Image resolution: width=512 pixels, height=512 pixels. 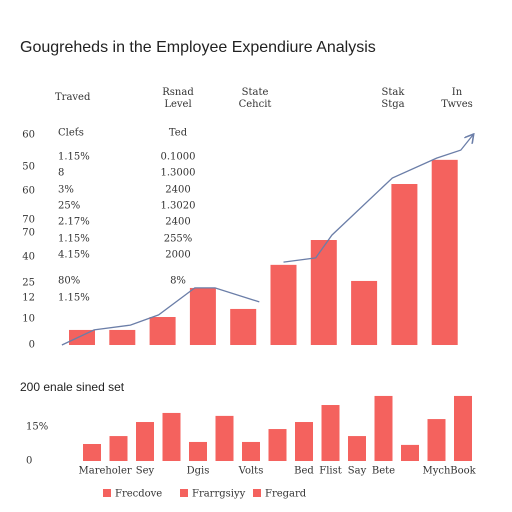 I want to click on x-tick-label: Bete, so click(x=383, y=471).